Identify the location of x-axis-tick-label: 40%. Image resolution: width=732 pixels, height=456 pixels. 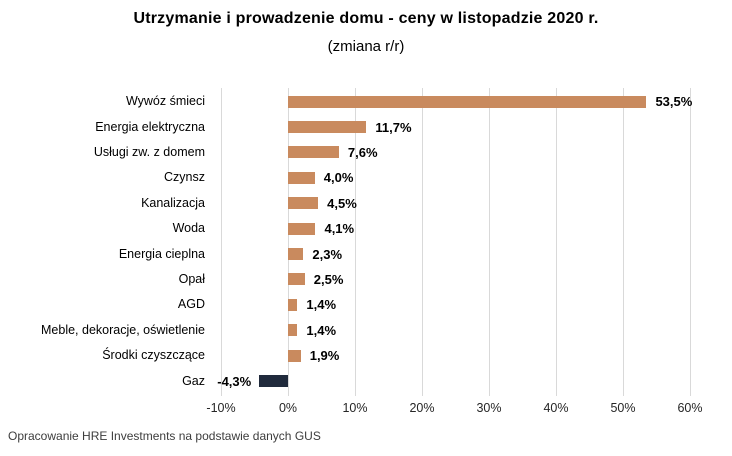
(556, 408).